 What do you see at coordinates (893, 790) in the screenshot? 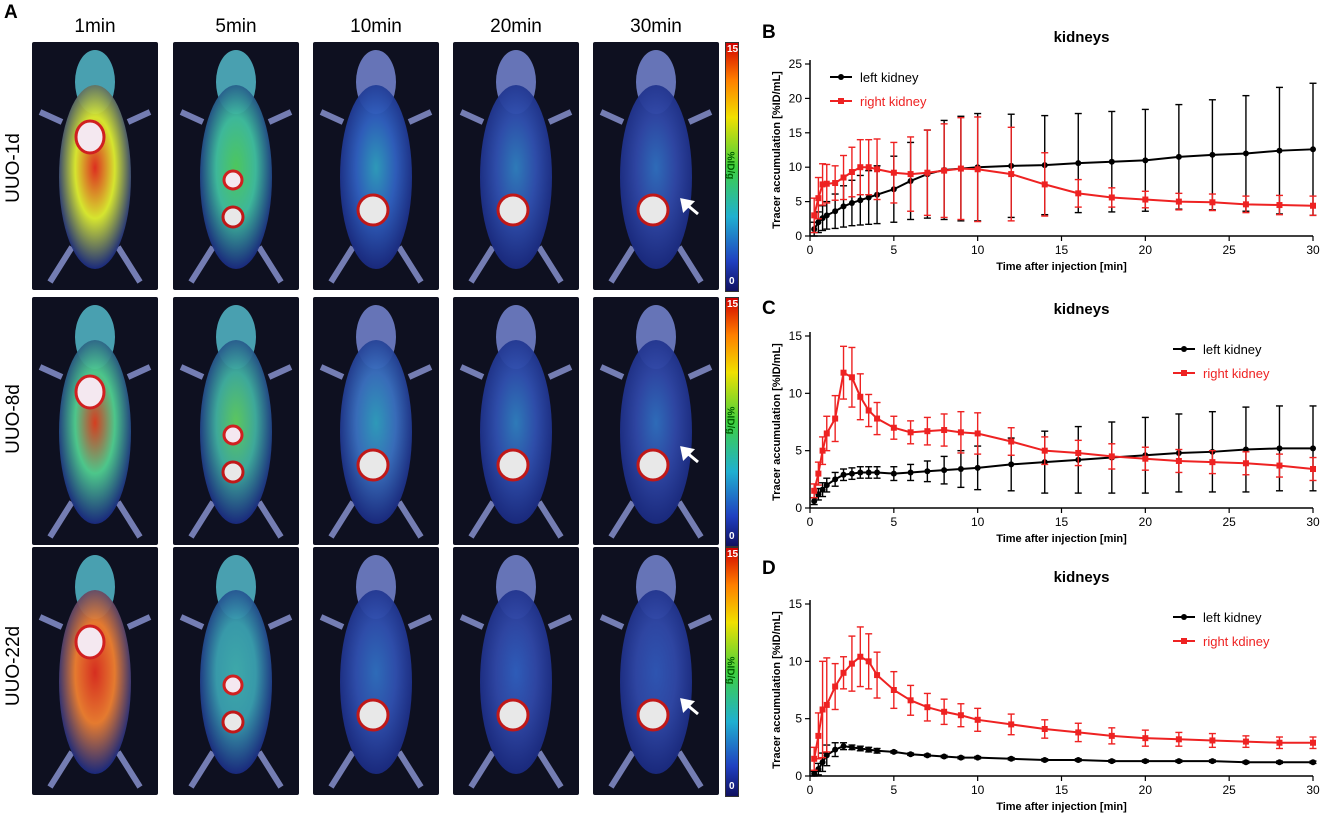
I see `x-tick-label: 5` at bounding box center [893, 790].